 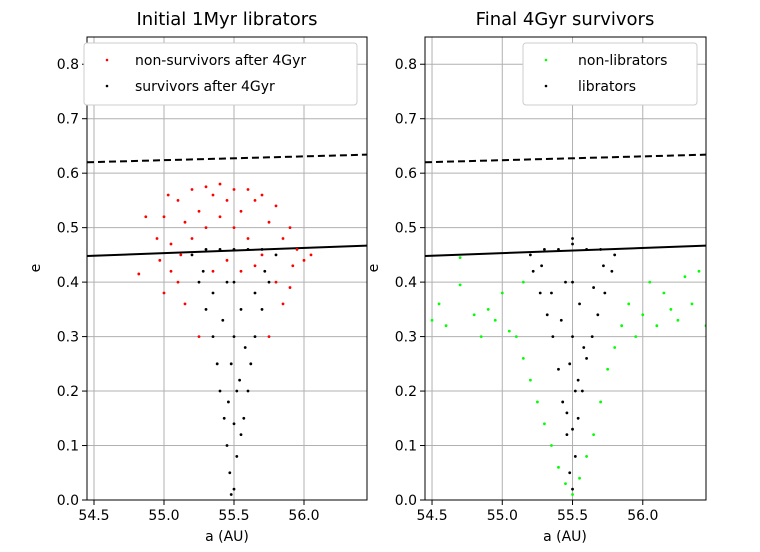 What do you see at coordinates (68, 338) in the screenshot?
I see `y-tick-label: 0.3` at bounding box center [68, 338].